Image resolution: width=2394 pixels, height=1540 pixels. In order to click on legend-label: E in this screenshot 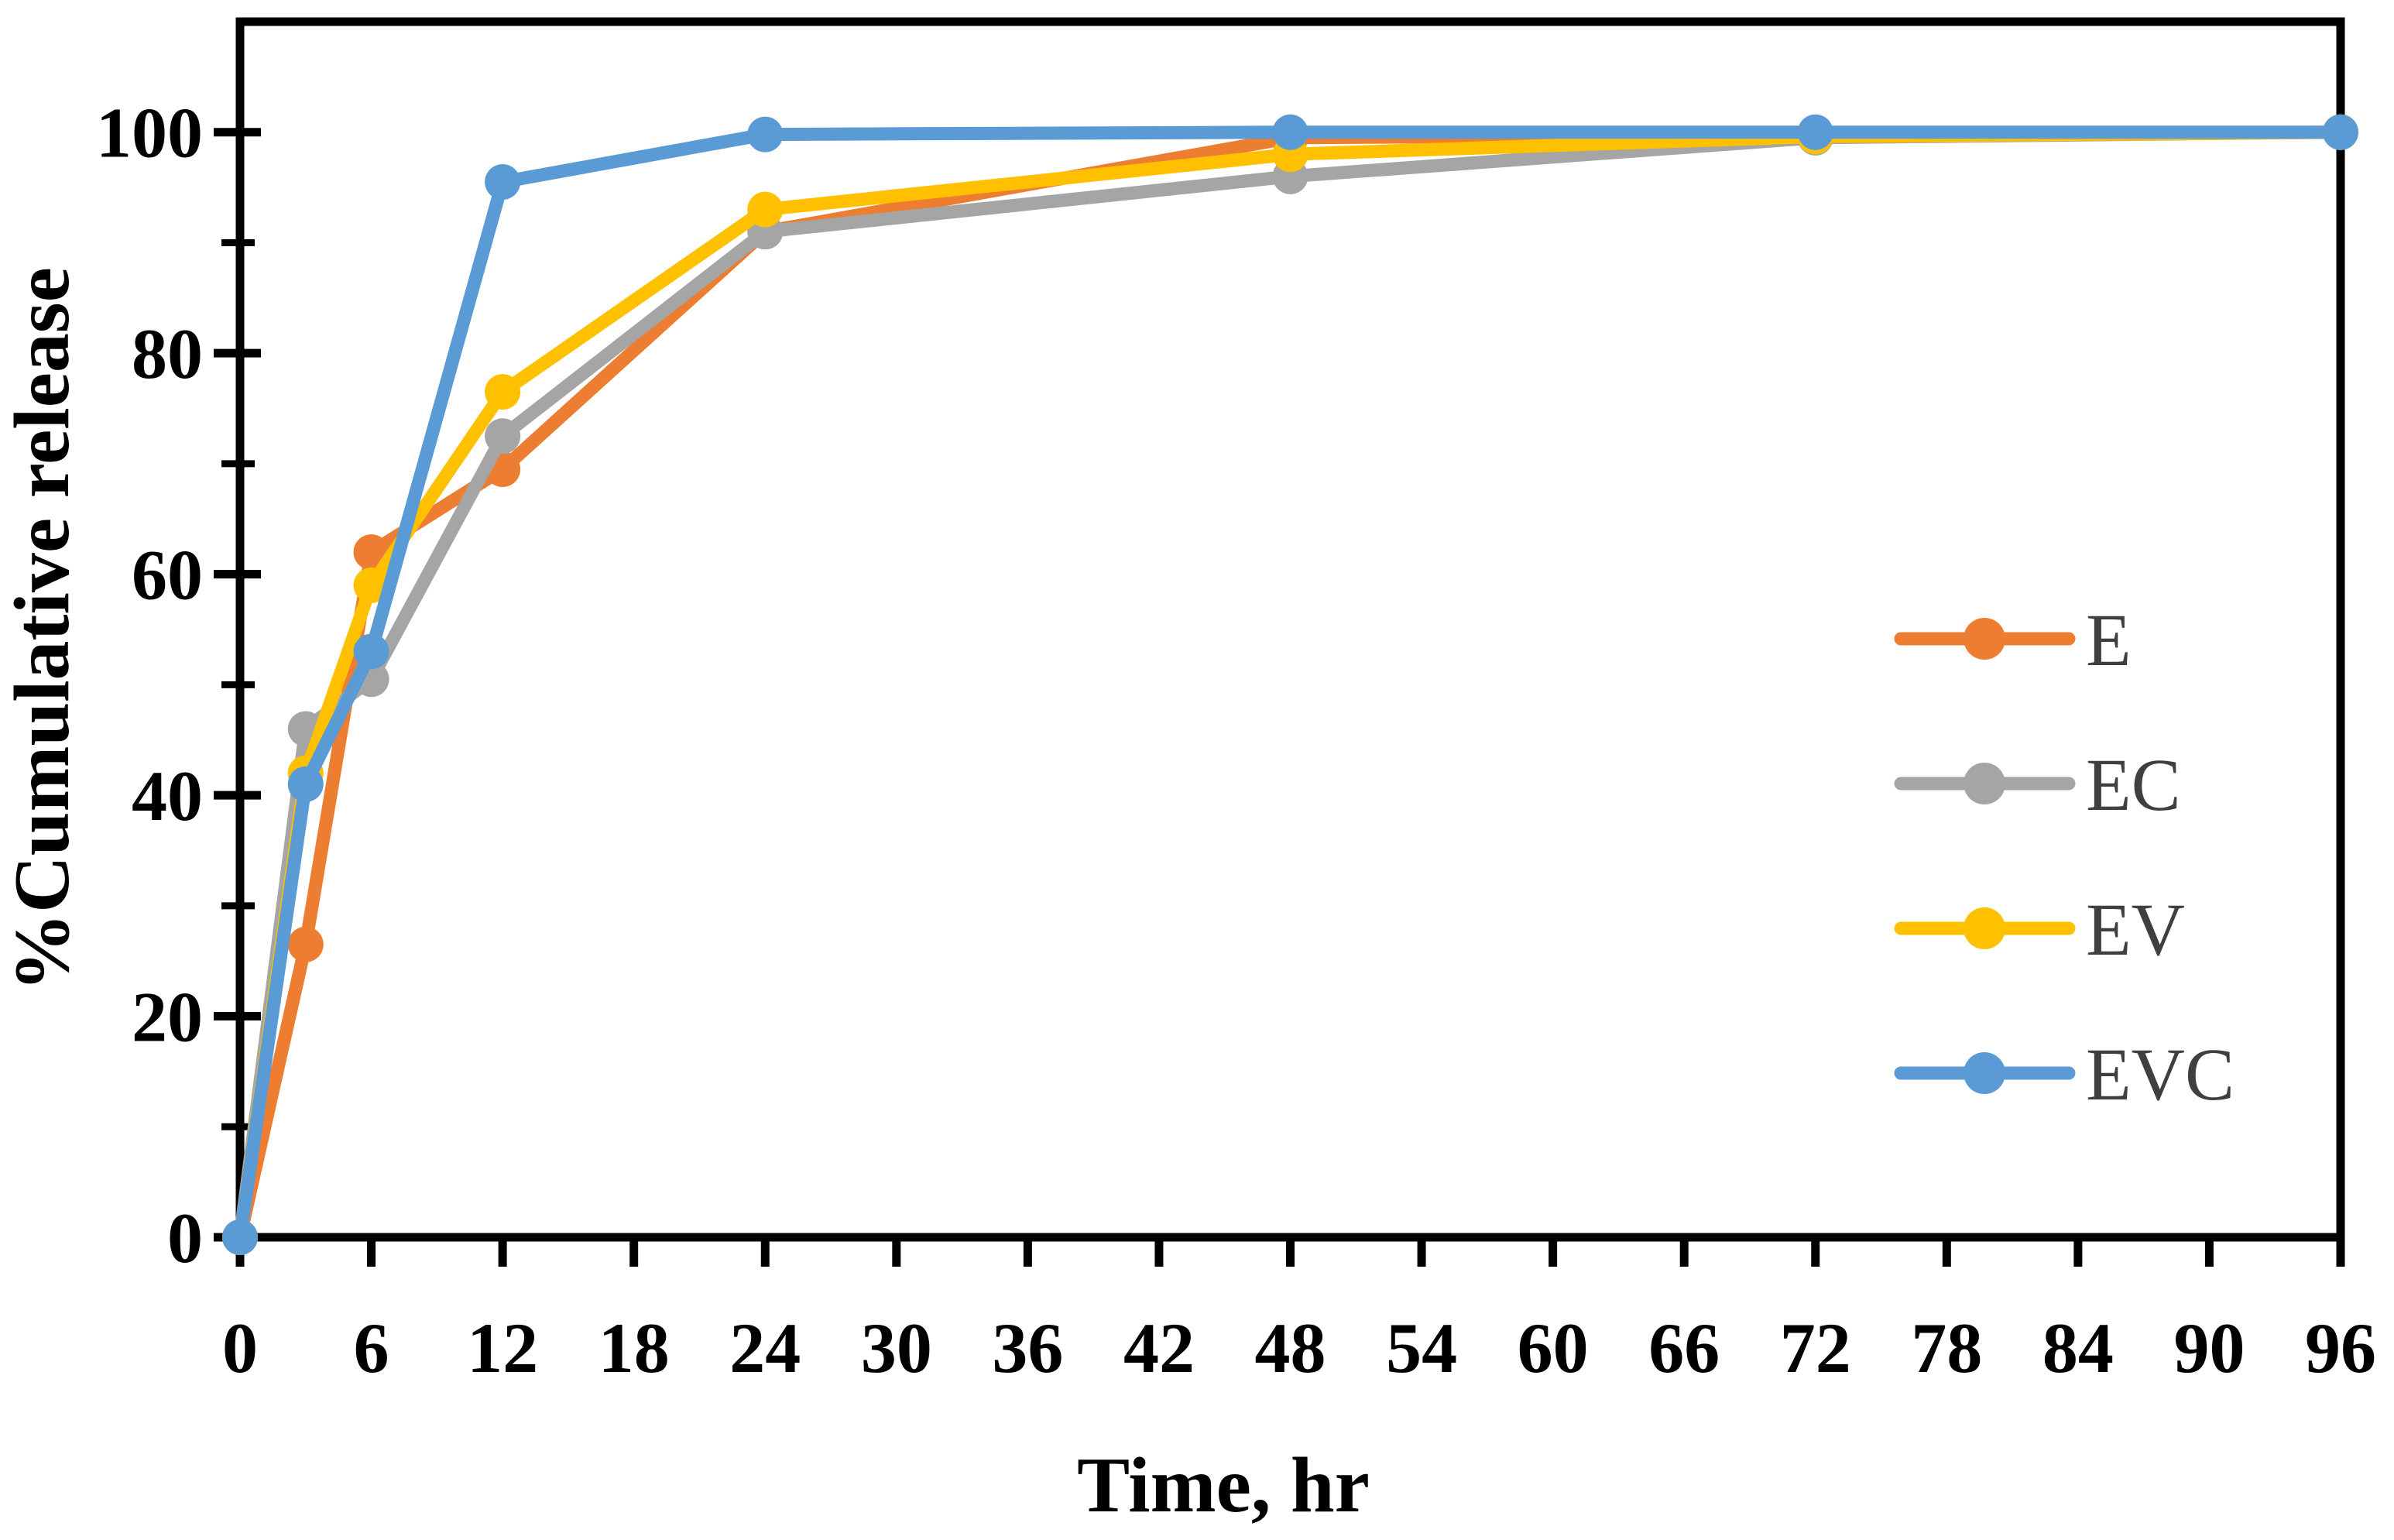, I will do `click(2109, 640)`.